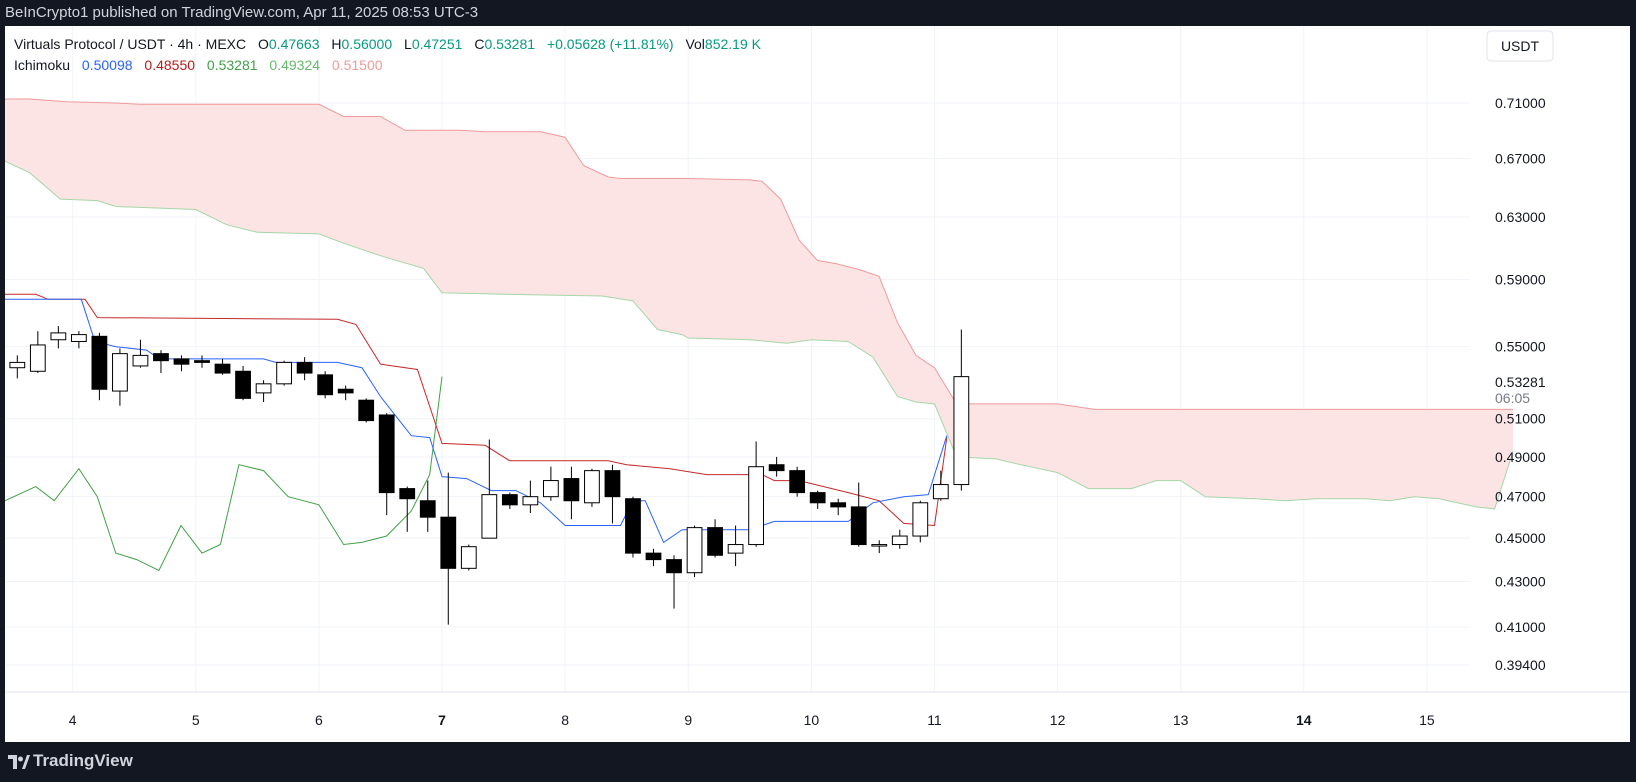 The height and width of the screenshot is (782, 1636). Describe the element at coordinates (1520, 538) in the screenshot. I see `y-tick-label: 0.45000` at that location.